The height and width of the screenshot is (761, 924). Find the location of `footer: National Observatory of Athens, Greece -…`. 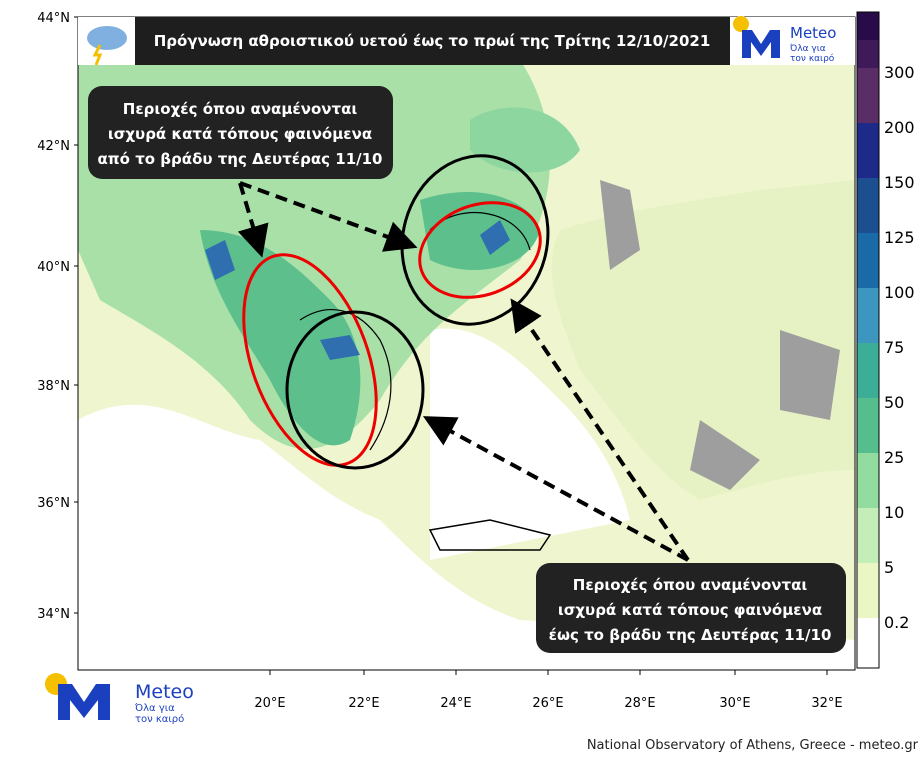

footer: National Observatory of Athens, Greece -… is located at coordinates (753, 745).